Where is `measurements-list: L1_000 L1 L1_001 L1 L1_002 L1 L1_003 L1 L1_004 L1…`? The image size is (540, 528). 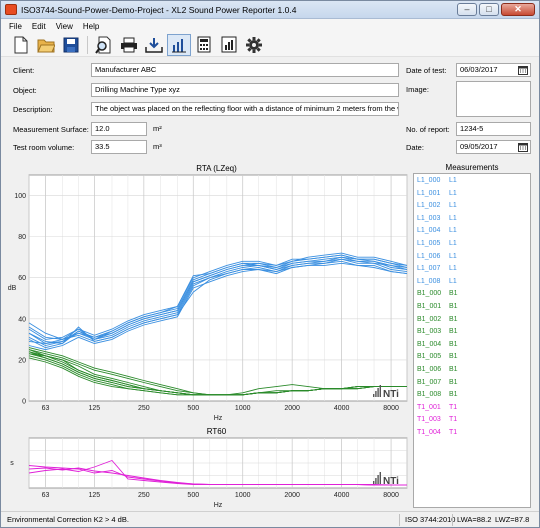 measurements-list: L1_000 L1 L1_001 L1 L1_002 L1 L1_003 L1 L1_004 L1… is located at coordinates (472, 340).